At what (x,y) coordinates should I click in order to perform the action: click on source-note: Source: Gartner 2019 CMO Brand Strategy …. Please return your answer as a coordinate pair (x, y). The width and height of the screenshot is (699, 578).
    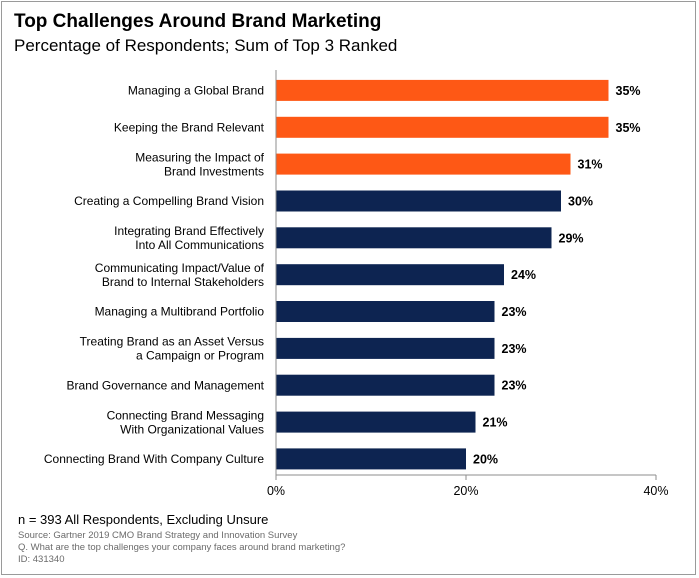
    Looking at the image, I should click on (158, 535).